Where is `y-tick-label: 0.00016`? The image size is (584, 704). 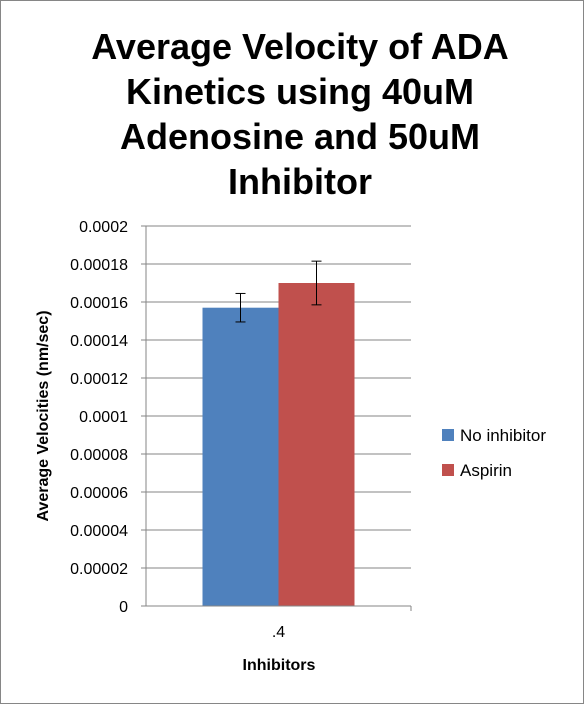
y-tick-label: 0.00016 is located at coordinates (99, 303).